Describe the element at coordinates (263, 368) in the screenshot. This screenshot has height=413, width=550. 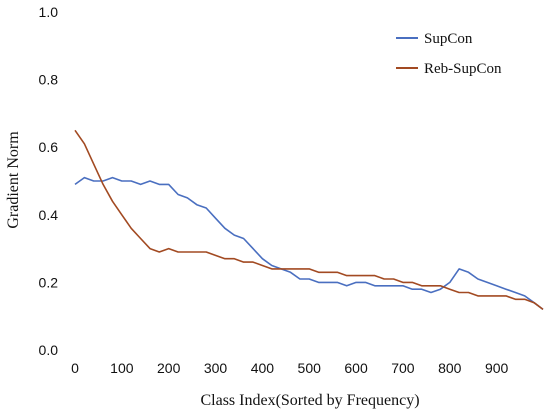
I see `x-tick-label: 400` at that location.